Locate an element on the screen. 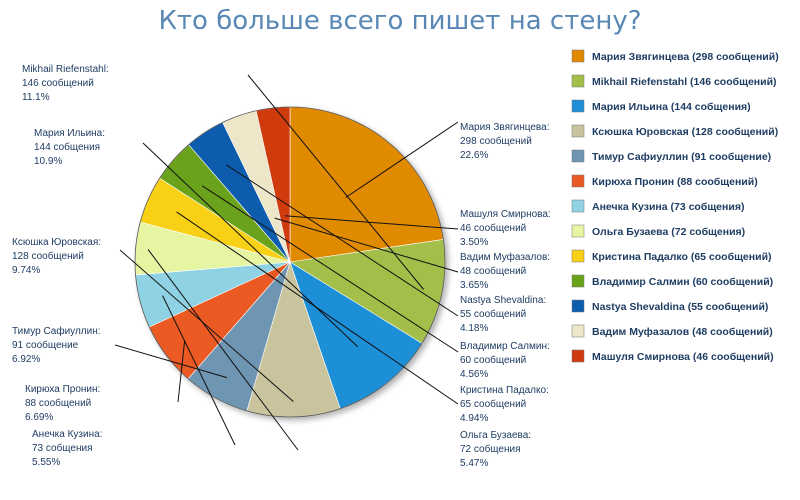 This screenshot has width=800, height=500. legend-label: Тимур Сафиуллин (91 сообщение) is located at coordinates (681, 157).